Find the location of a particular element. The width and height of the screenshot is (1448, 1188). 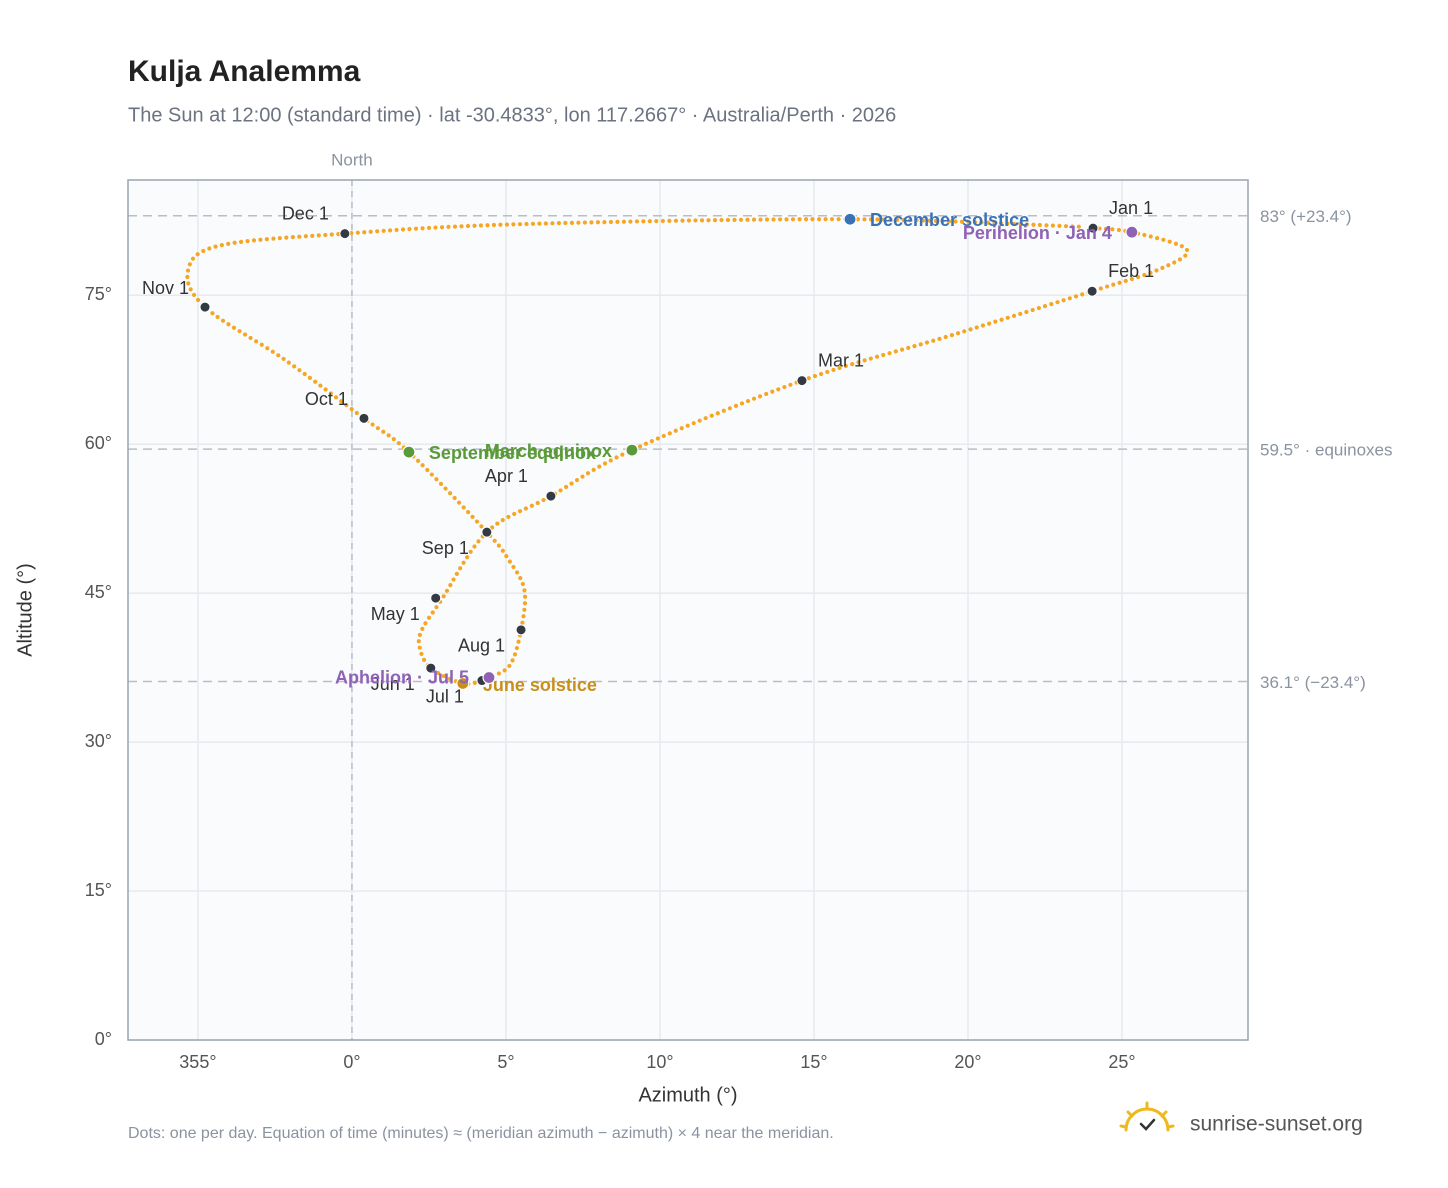

x-tick-label: 5° is located at coordinates (505, 1062).